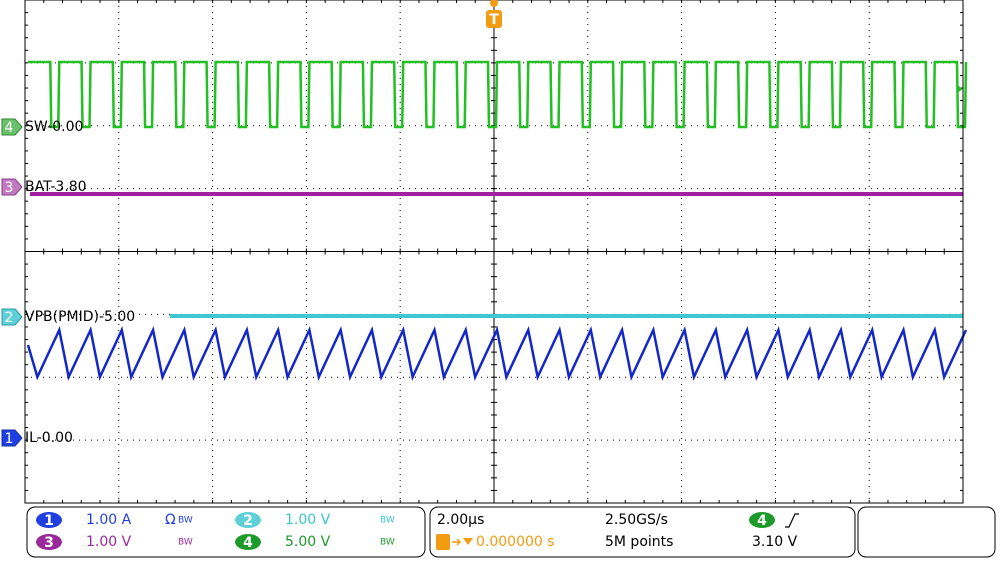 This screenshot has width=1000, height=581. Describe the element at coordinates (775, 542) in the screenshot. I see `trigger-level: 3.10 V` at that location.